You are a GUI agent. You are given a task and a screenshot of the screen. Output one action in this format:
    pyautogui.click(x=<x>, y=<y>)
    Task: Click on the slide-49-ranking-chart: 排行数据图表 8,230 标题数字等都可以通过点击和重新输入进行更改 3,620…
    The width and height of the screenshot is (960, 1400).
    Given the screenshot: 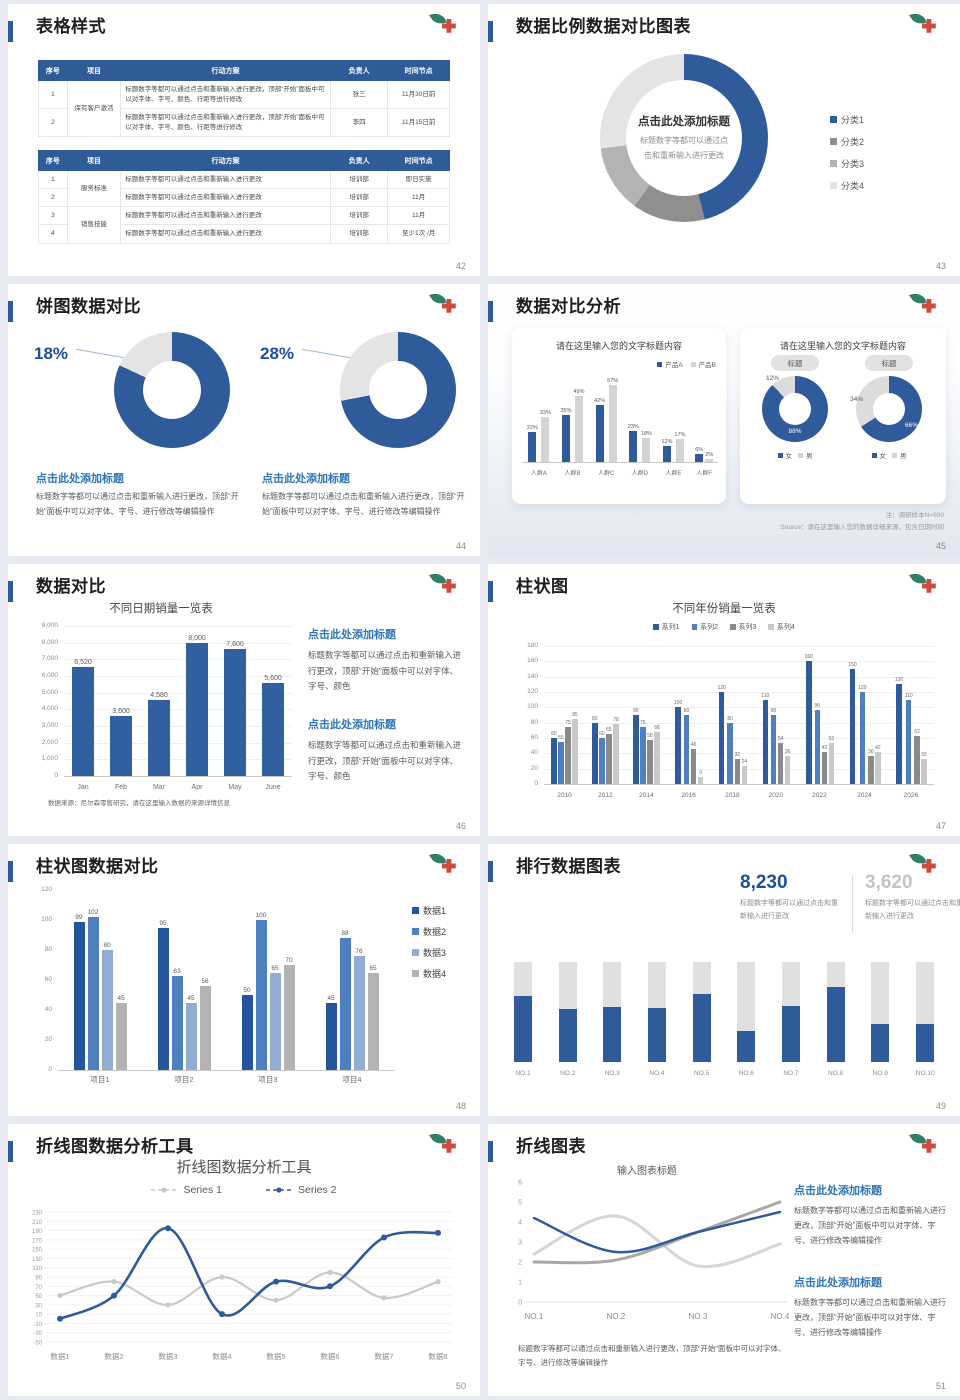 What is the action you would take?
    pyautogui.click(x=724, y=980)
    